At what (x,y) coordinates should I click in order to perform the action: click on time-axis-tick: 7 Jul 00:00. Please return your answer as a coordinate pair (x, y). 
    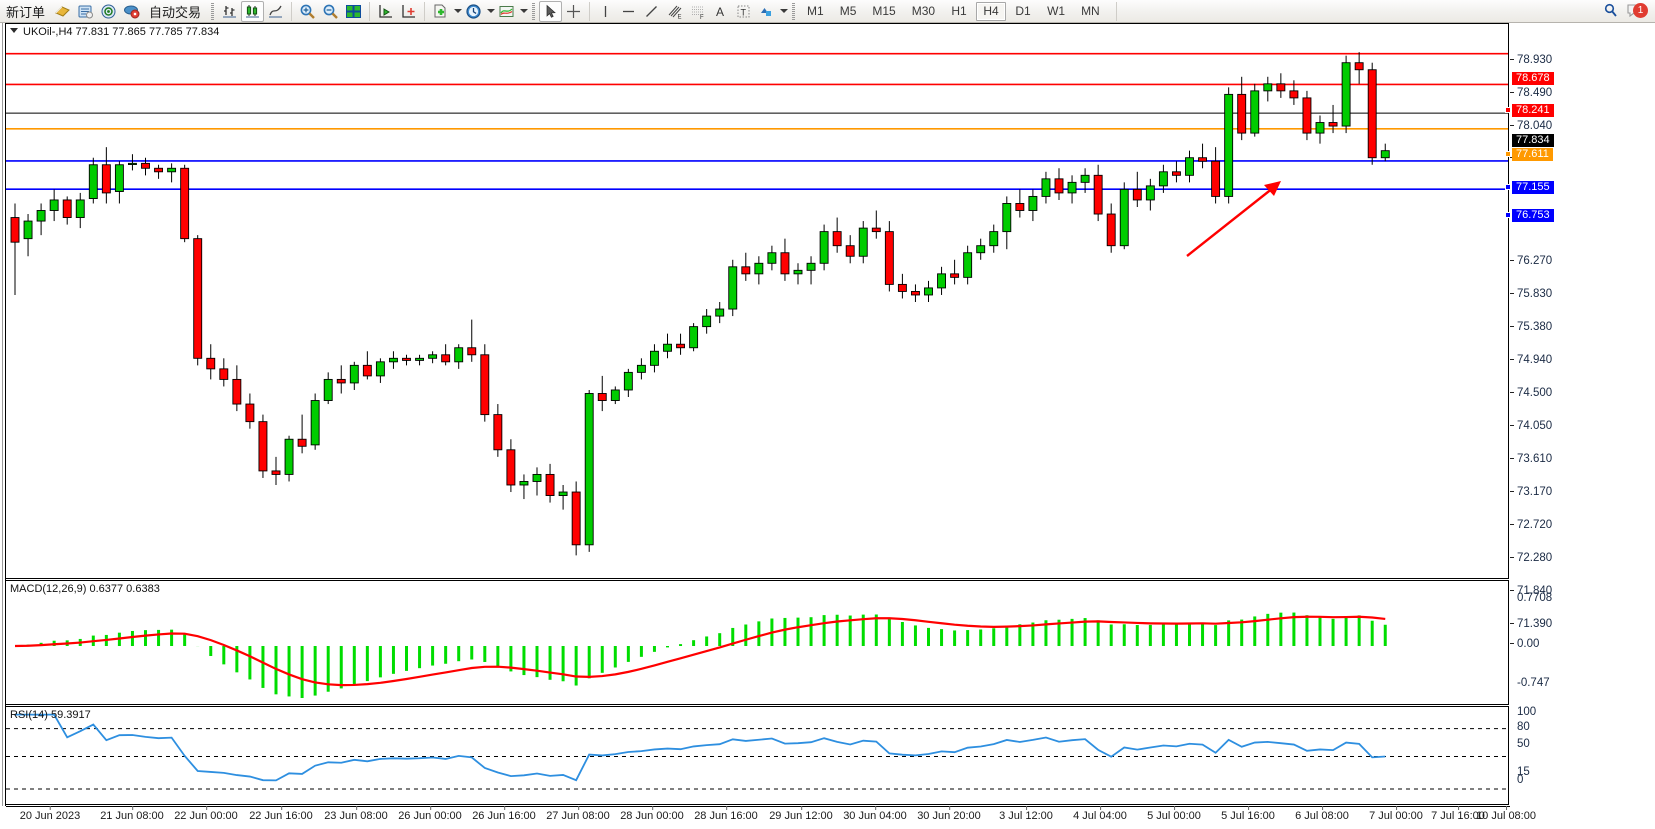
    Looking at the image, I should click on (1396, 814).